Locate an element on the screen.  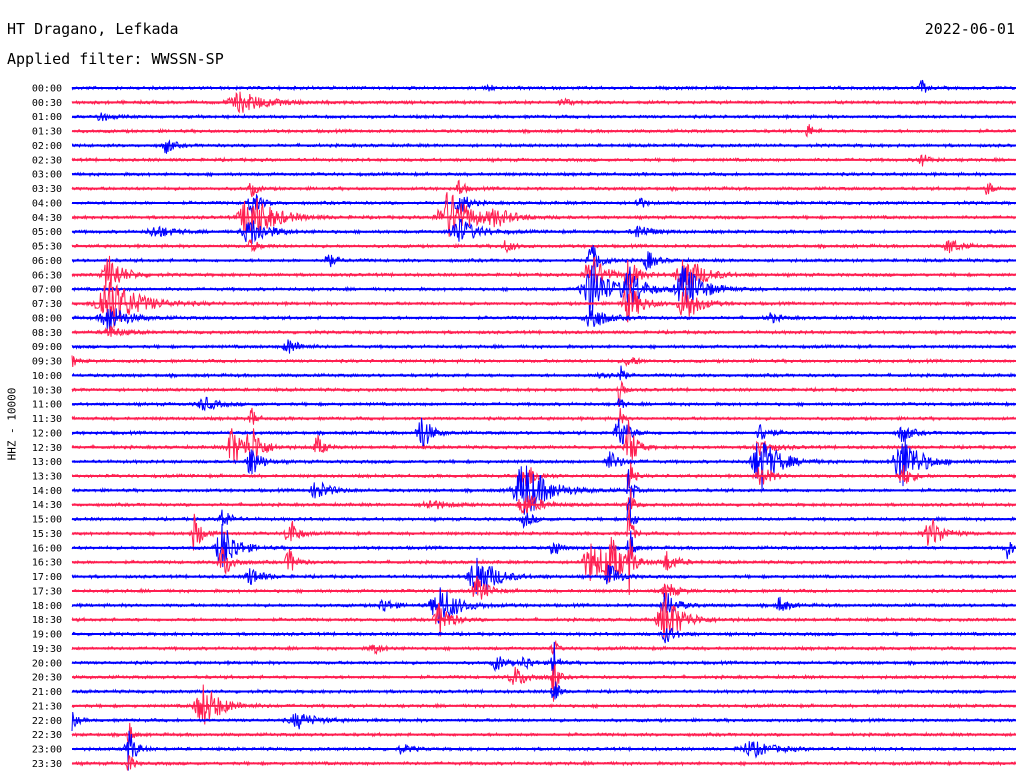
time-tick-label: 06:00 is located at coordinates (47, 261).